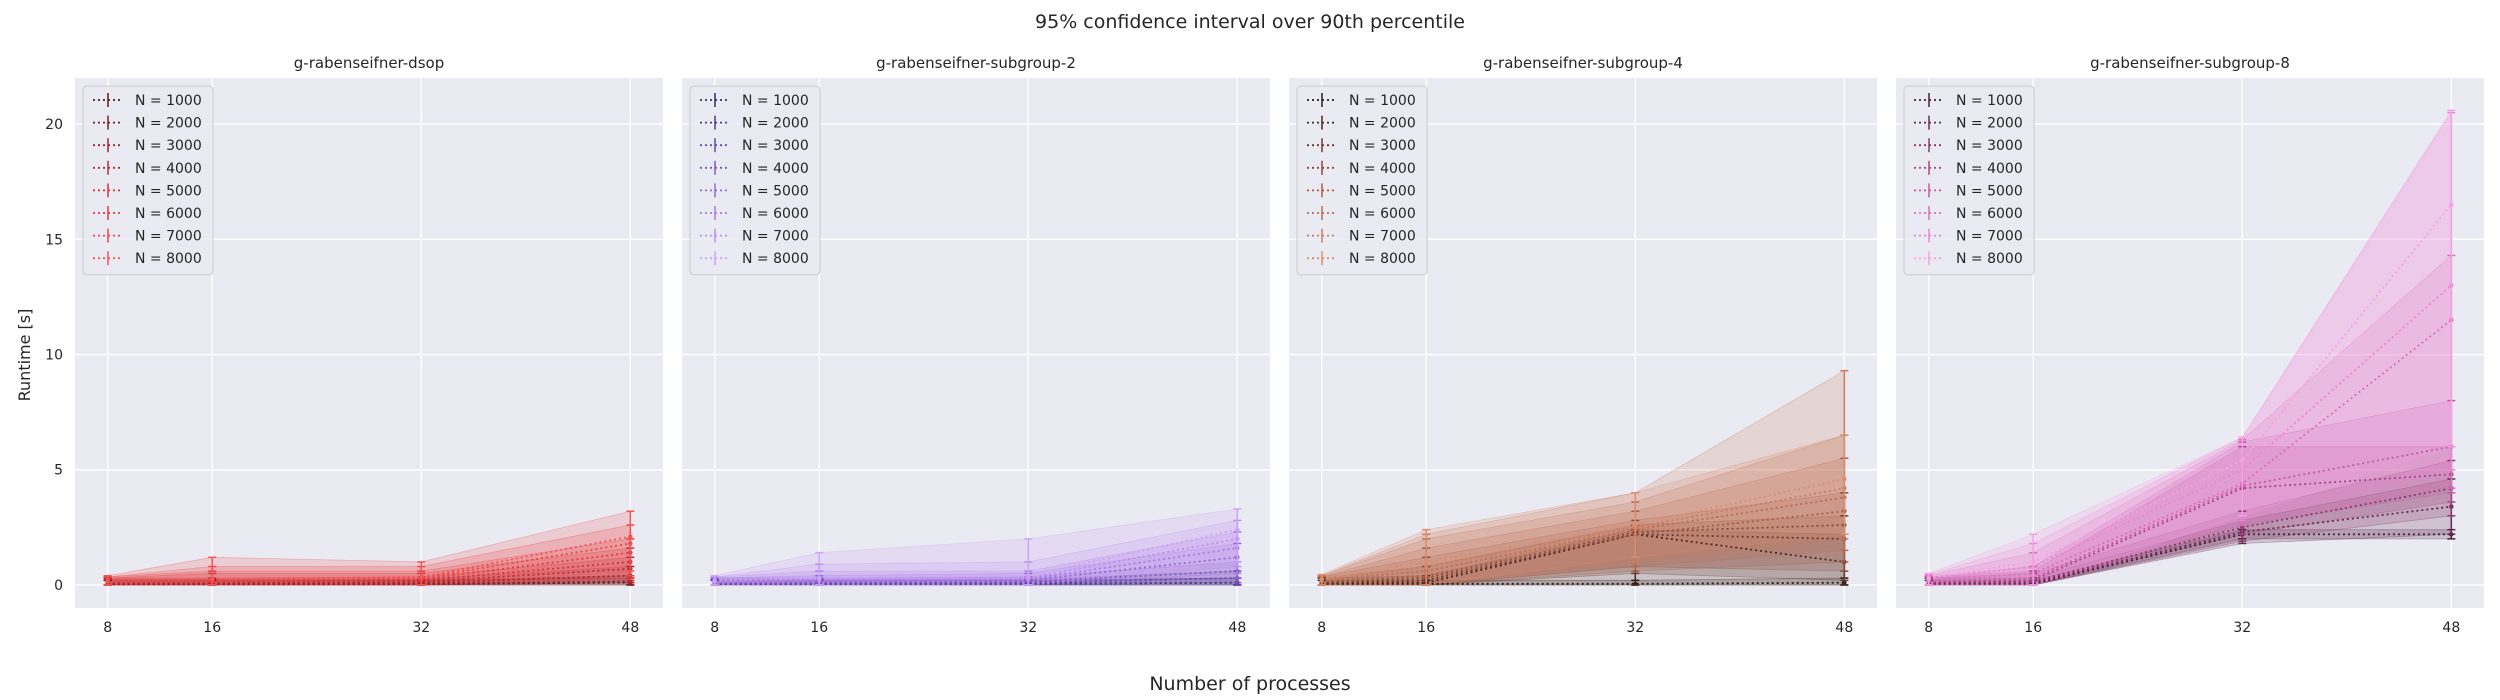  I want to click on panel-title: g-rabenseifner-dsop, so click(369, 63).